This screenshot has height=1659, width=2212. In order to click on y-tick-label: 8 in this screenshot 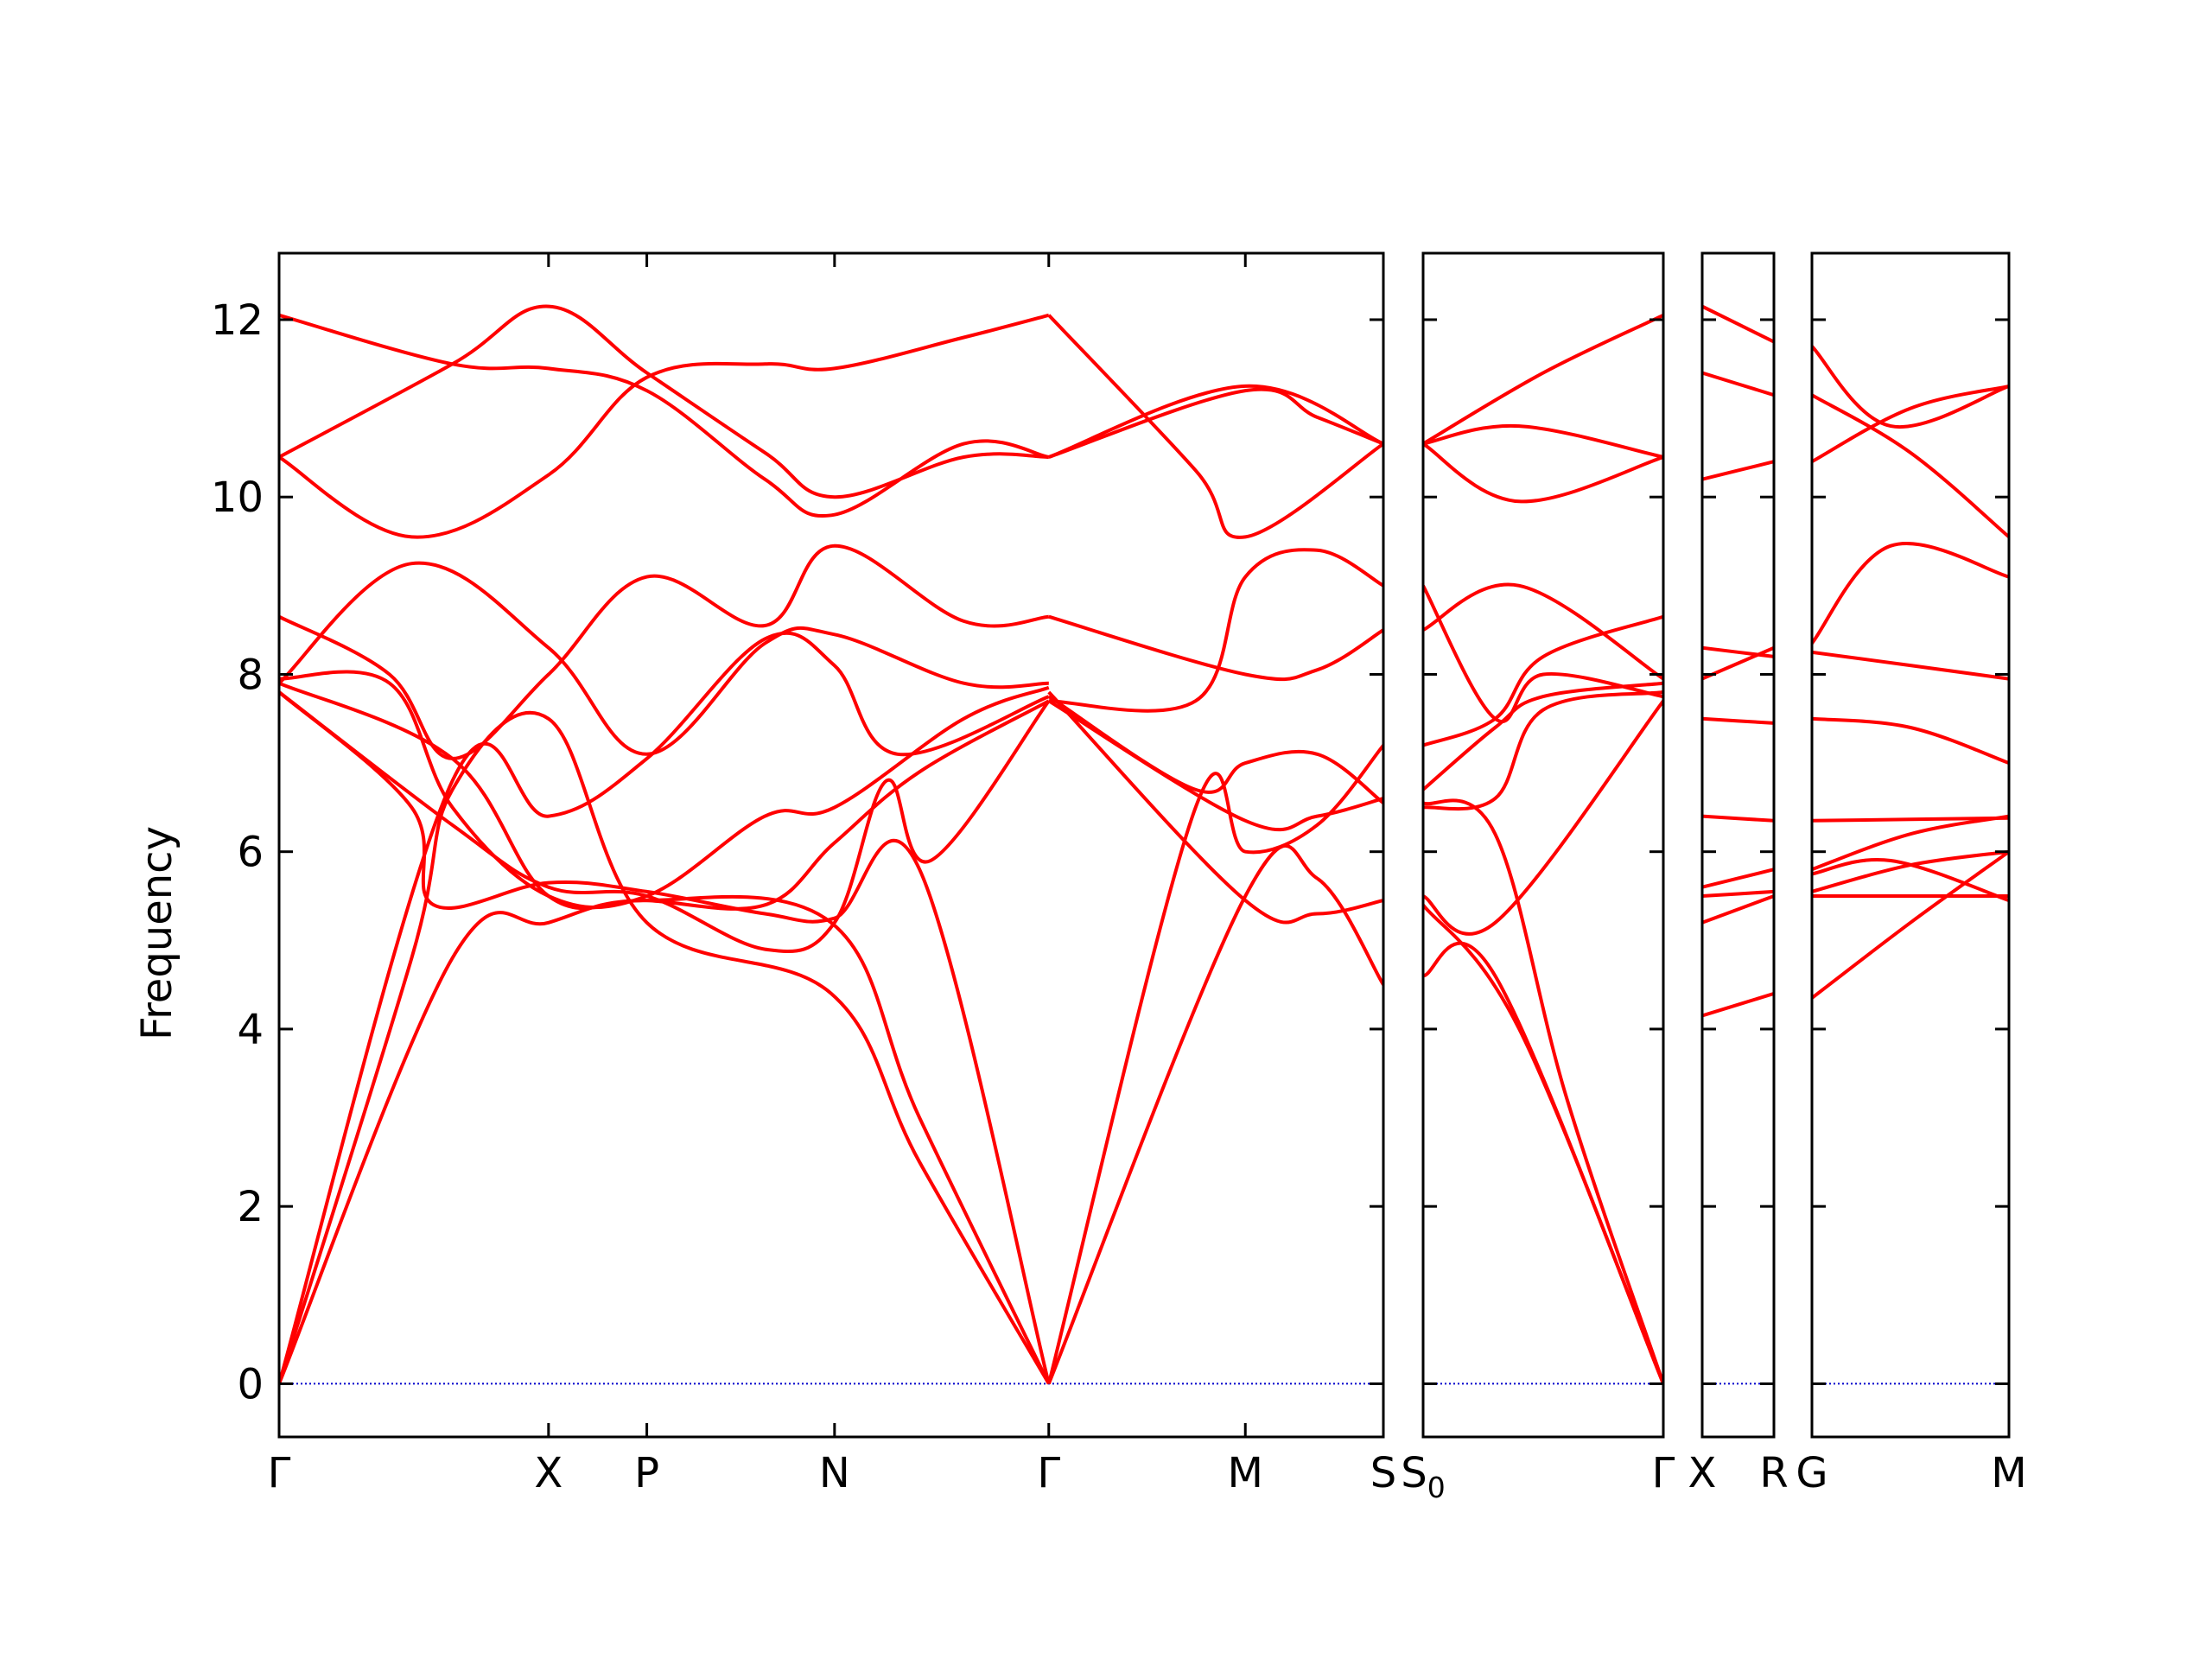, I will do `click(250, 675)`.